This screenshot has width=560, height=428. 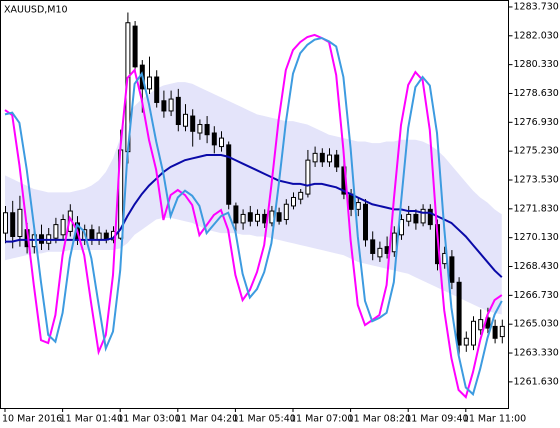 I want to click on y-tick-label: 1275.230, so click(x=536, y=151).